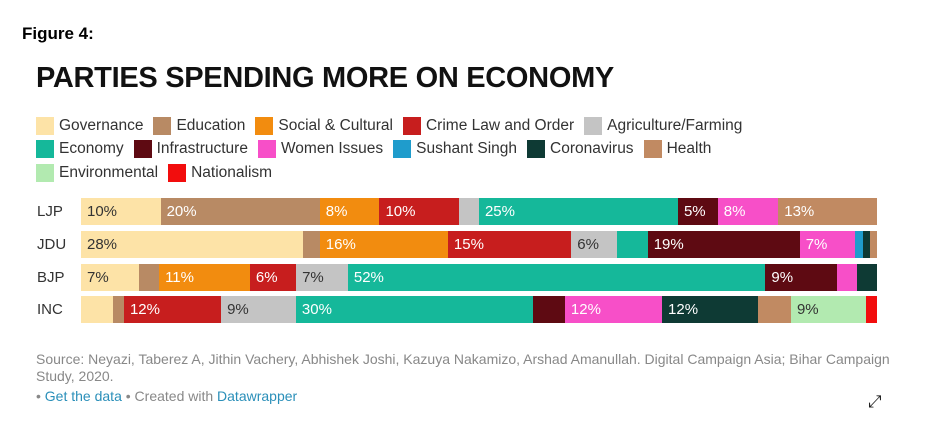 The height and width of the screenshot is (442, 925). Describe the element at coordinates (588, 244) in the screenshot. I see `data-label: 6%` at that location.